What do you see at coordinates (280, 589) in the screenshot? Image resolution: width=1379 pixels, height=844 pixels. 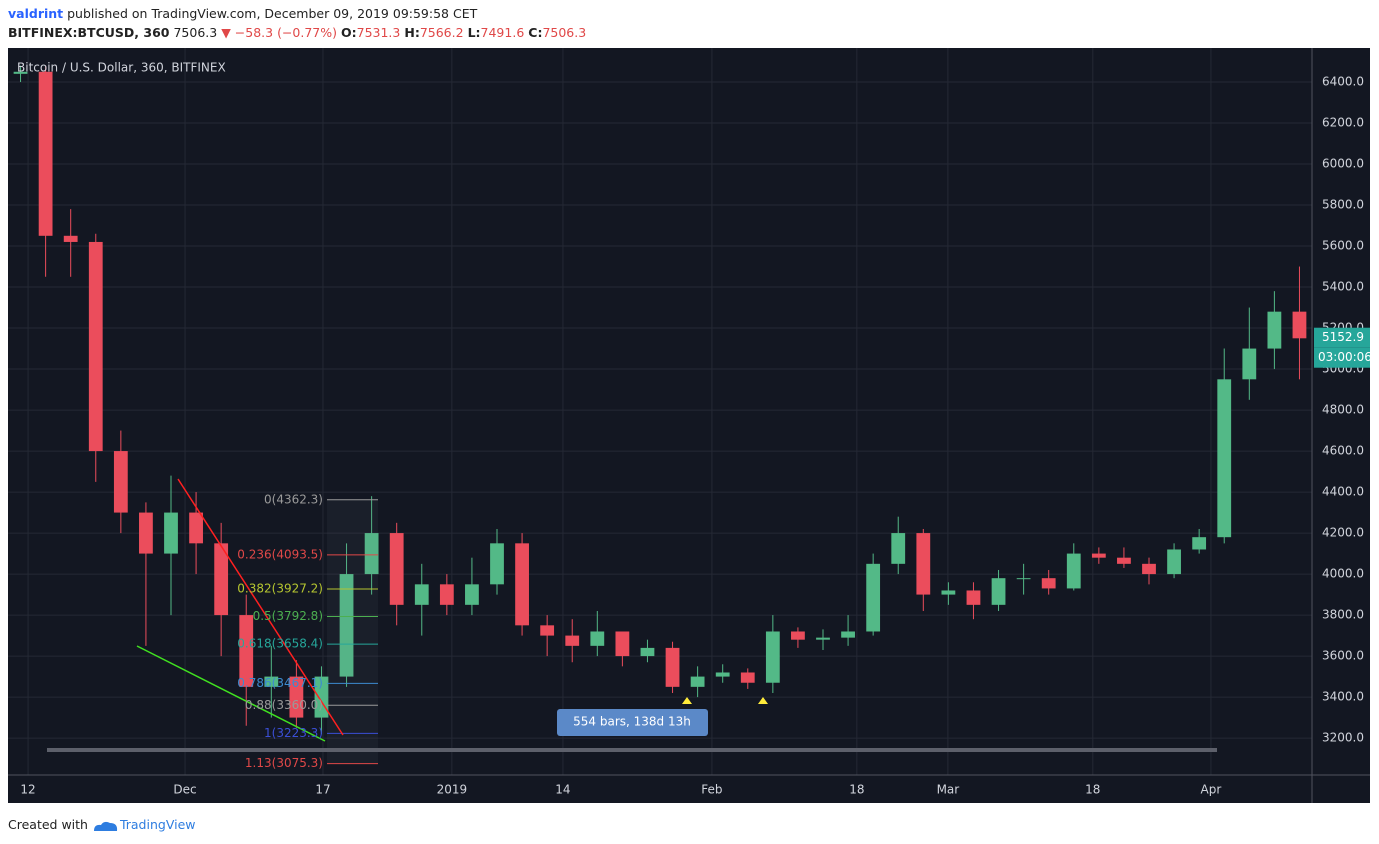 I see `fib-label: 0.382(3927.2)` at bounding box center [280, 589].